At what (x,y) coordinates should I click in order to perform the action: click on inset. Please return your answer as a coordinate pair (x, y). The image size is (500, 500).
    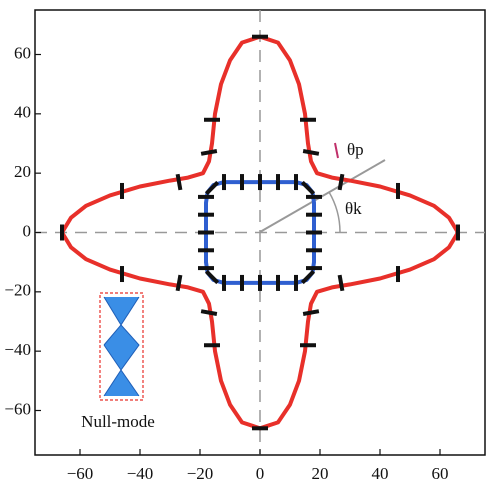
    Looking at the image, I should click on (121, 346).